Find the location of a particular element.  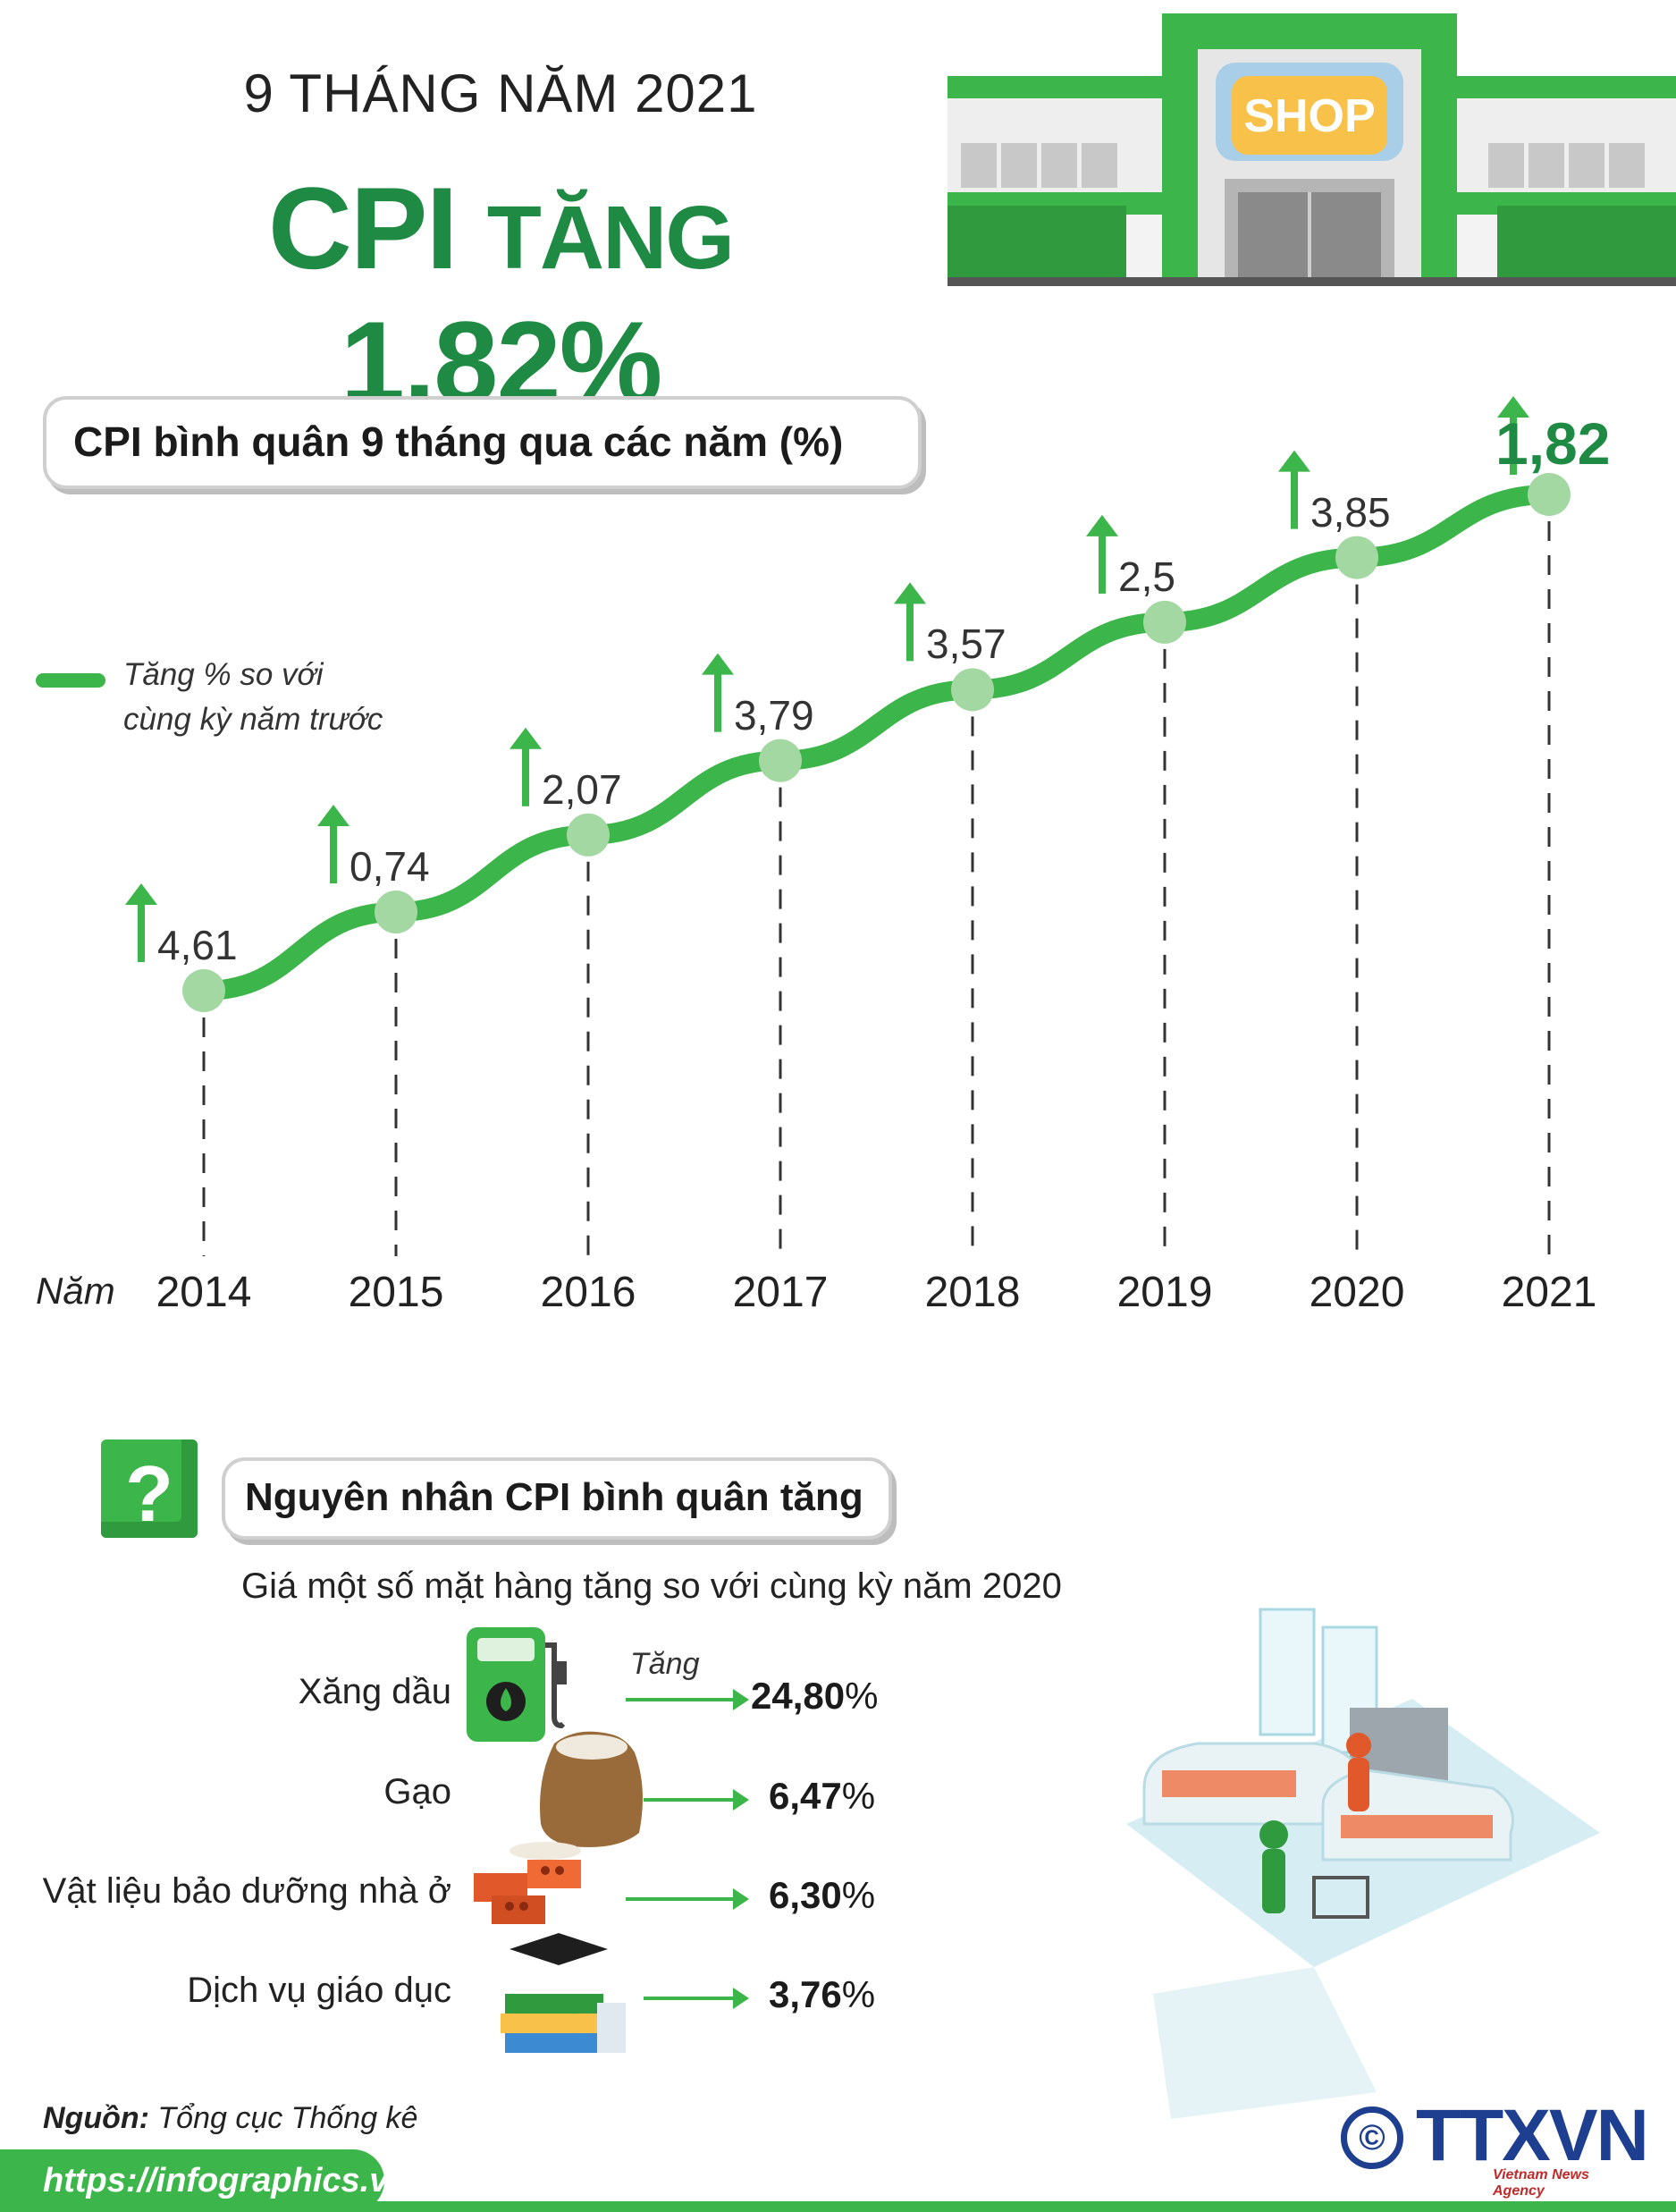

item-label-fuel: Xăng dầu is located at coordinates (375, 1691).